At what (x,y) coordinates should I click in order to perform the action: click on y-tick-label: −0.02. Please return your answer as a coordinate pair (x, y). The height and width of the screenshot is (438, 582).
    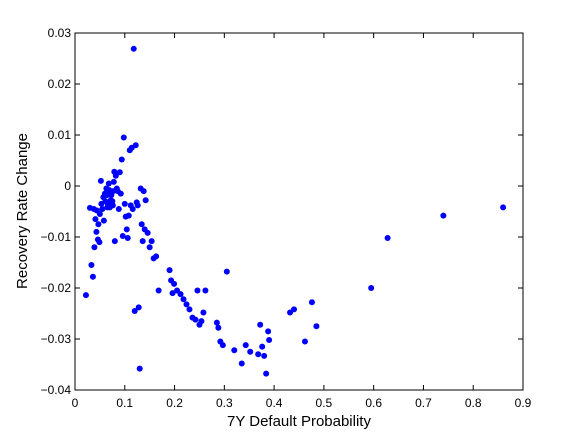
    Looking at the image, I should click on (56, 288).